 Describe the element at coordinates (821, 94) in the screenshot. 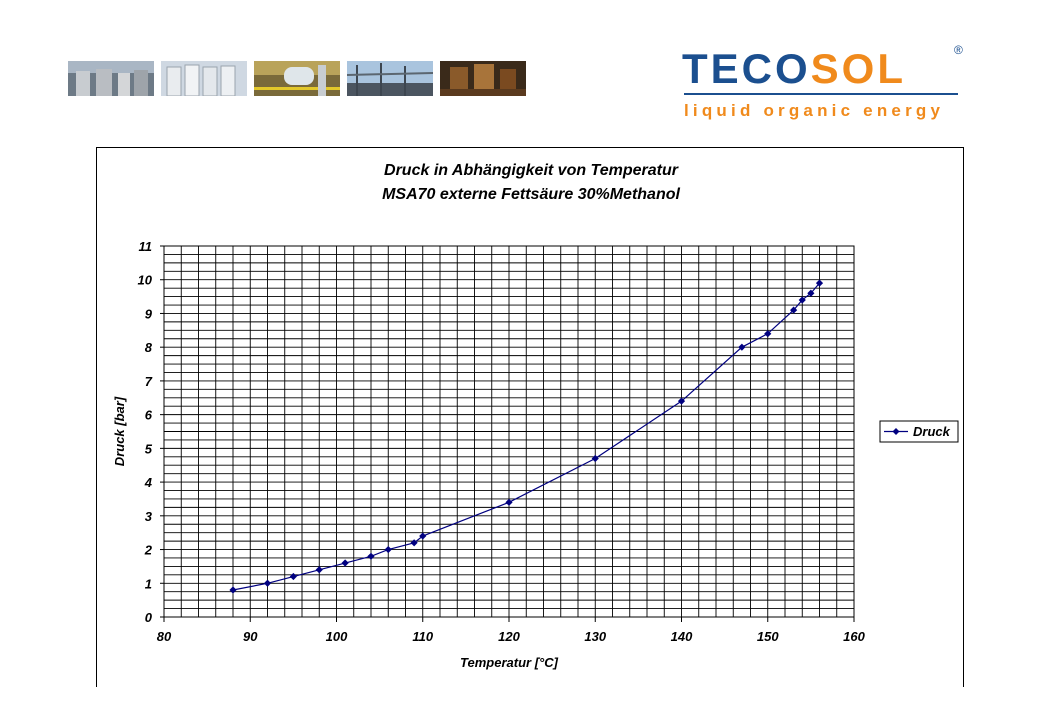

I see `logo-divider` at that location.